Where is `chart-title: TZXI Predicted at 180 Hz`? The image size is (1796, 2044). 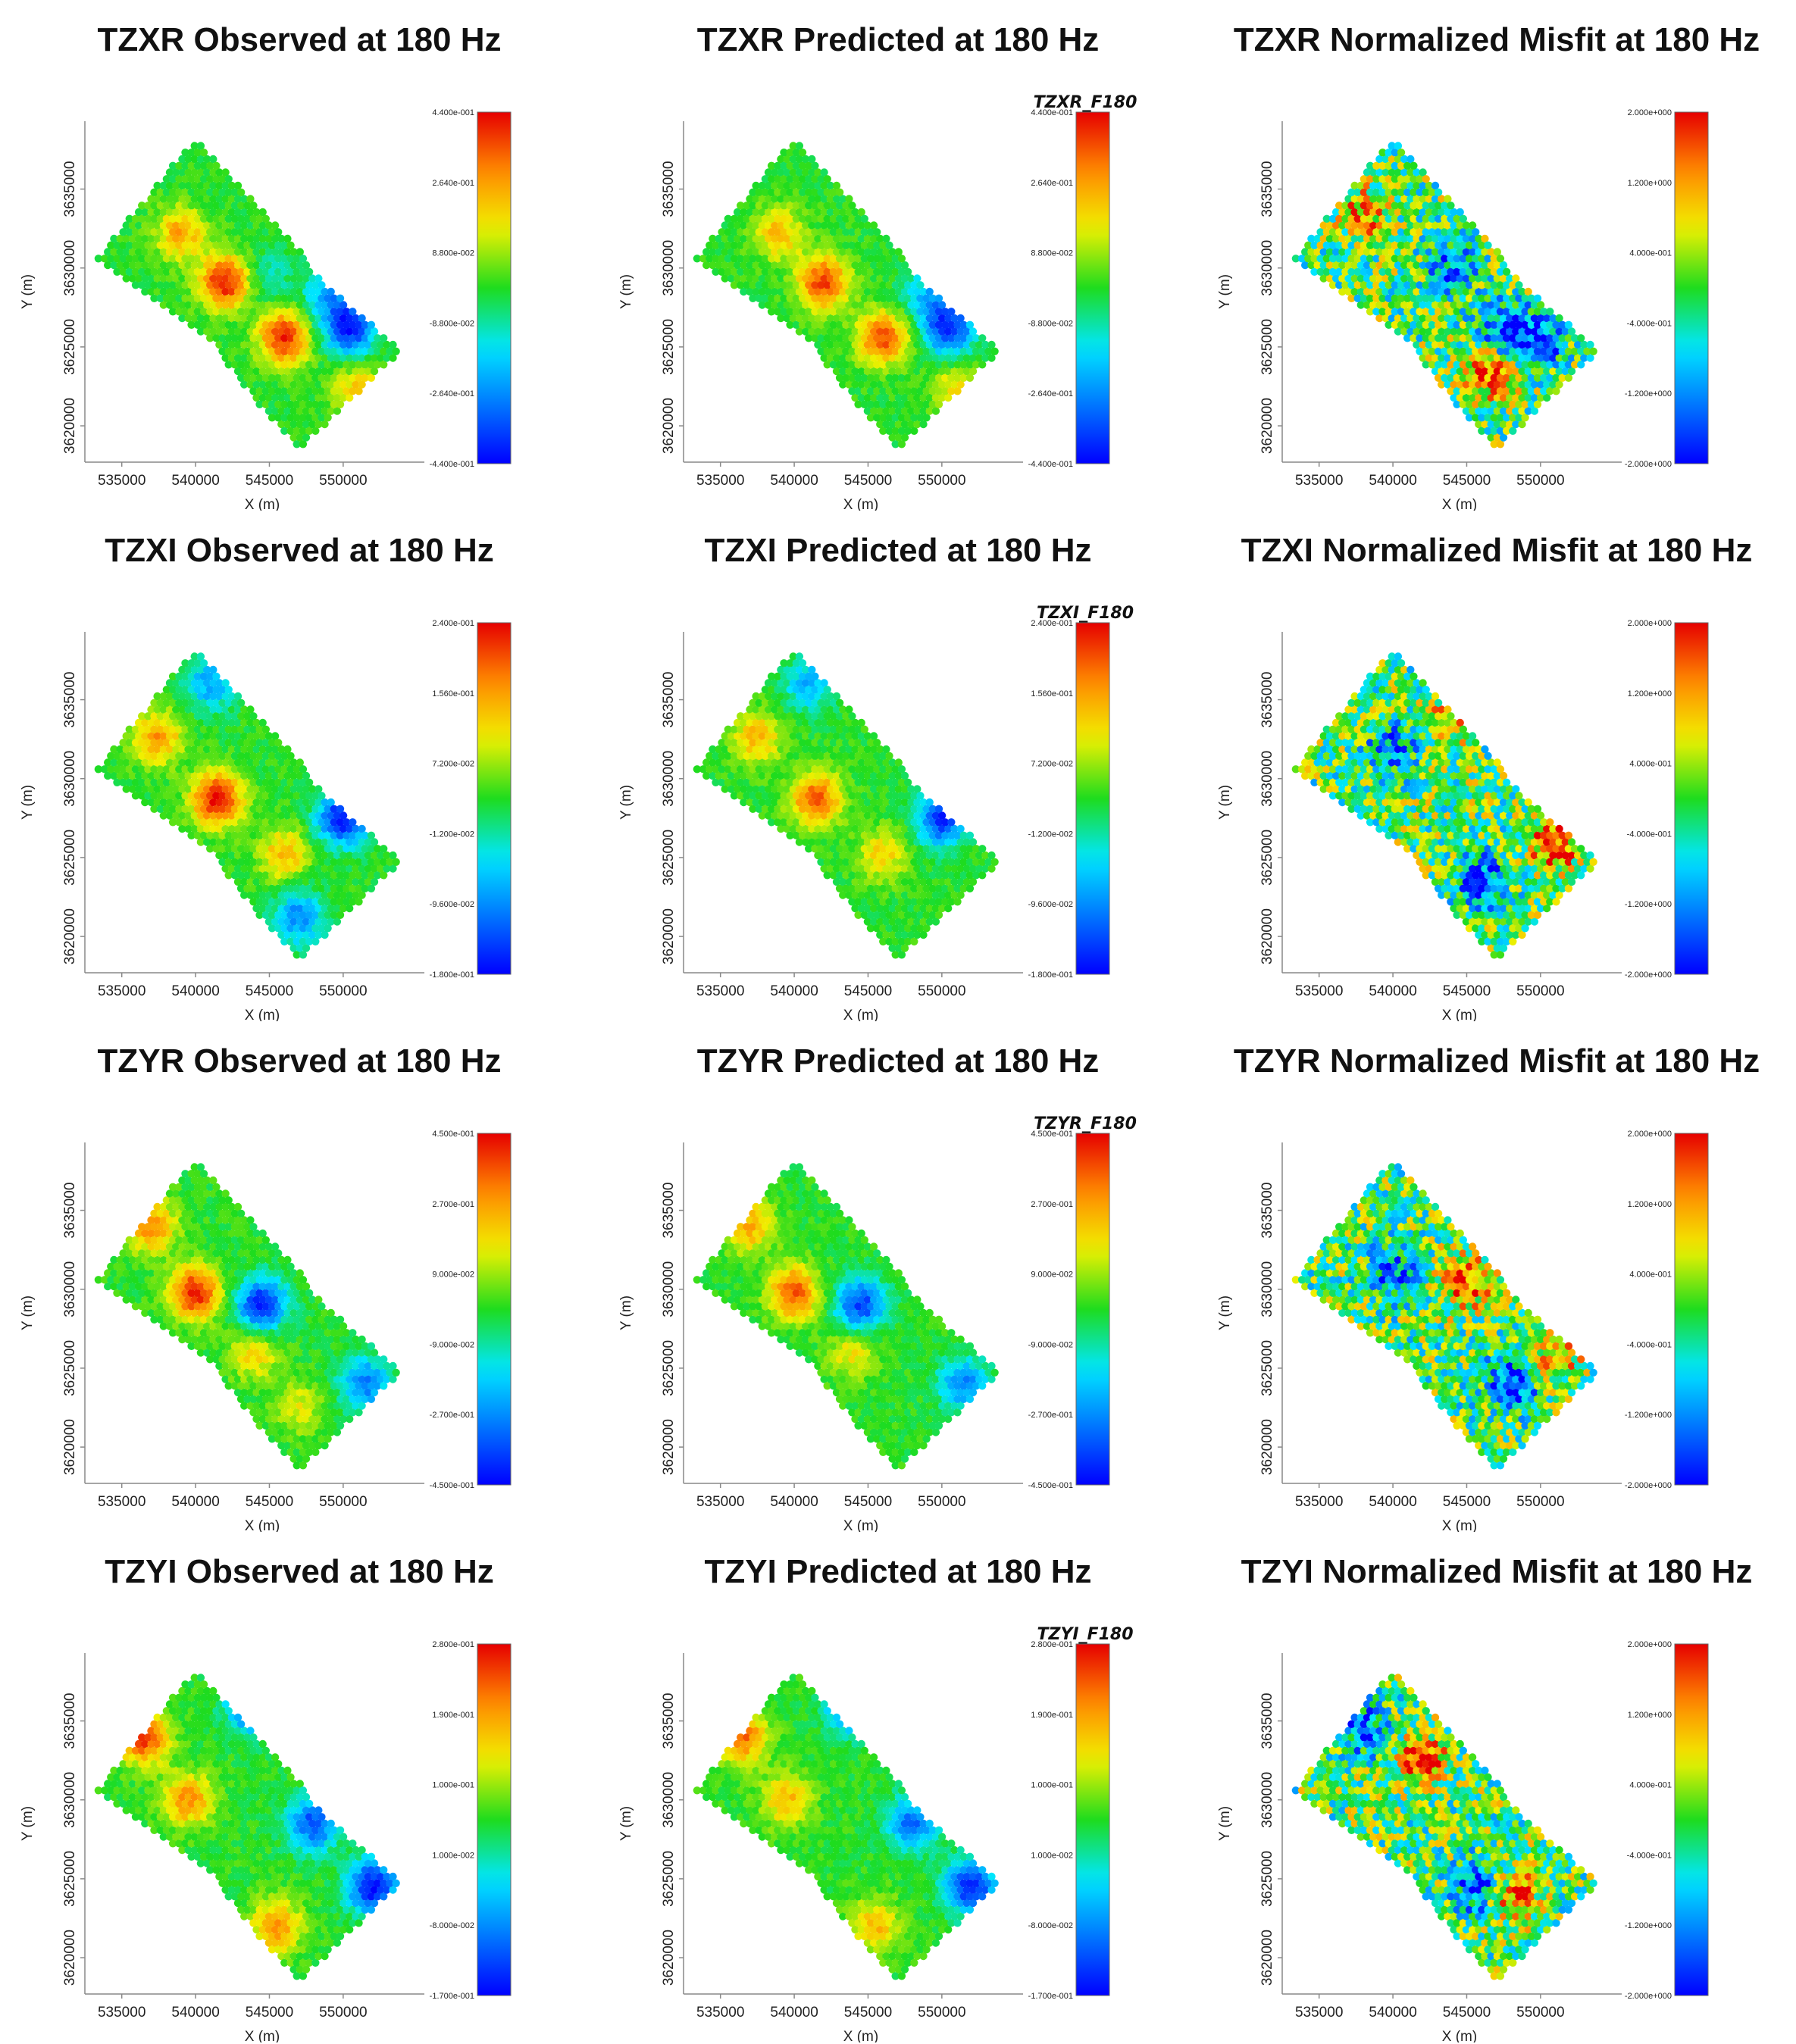 chart-title: TZXI Predicted at 180 Hz is located at coordinates (898, 550).